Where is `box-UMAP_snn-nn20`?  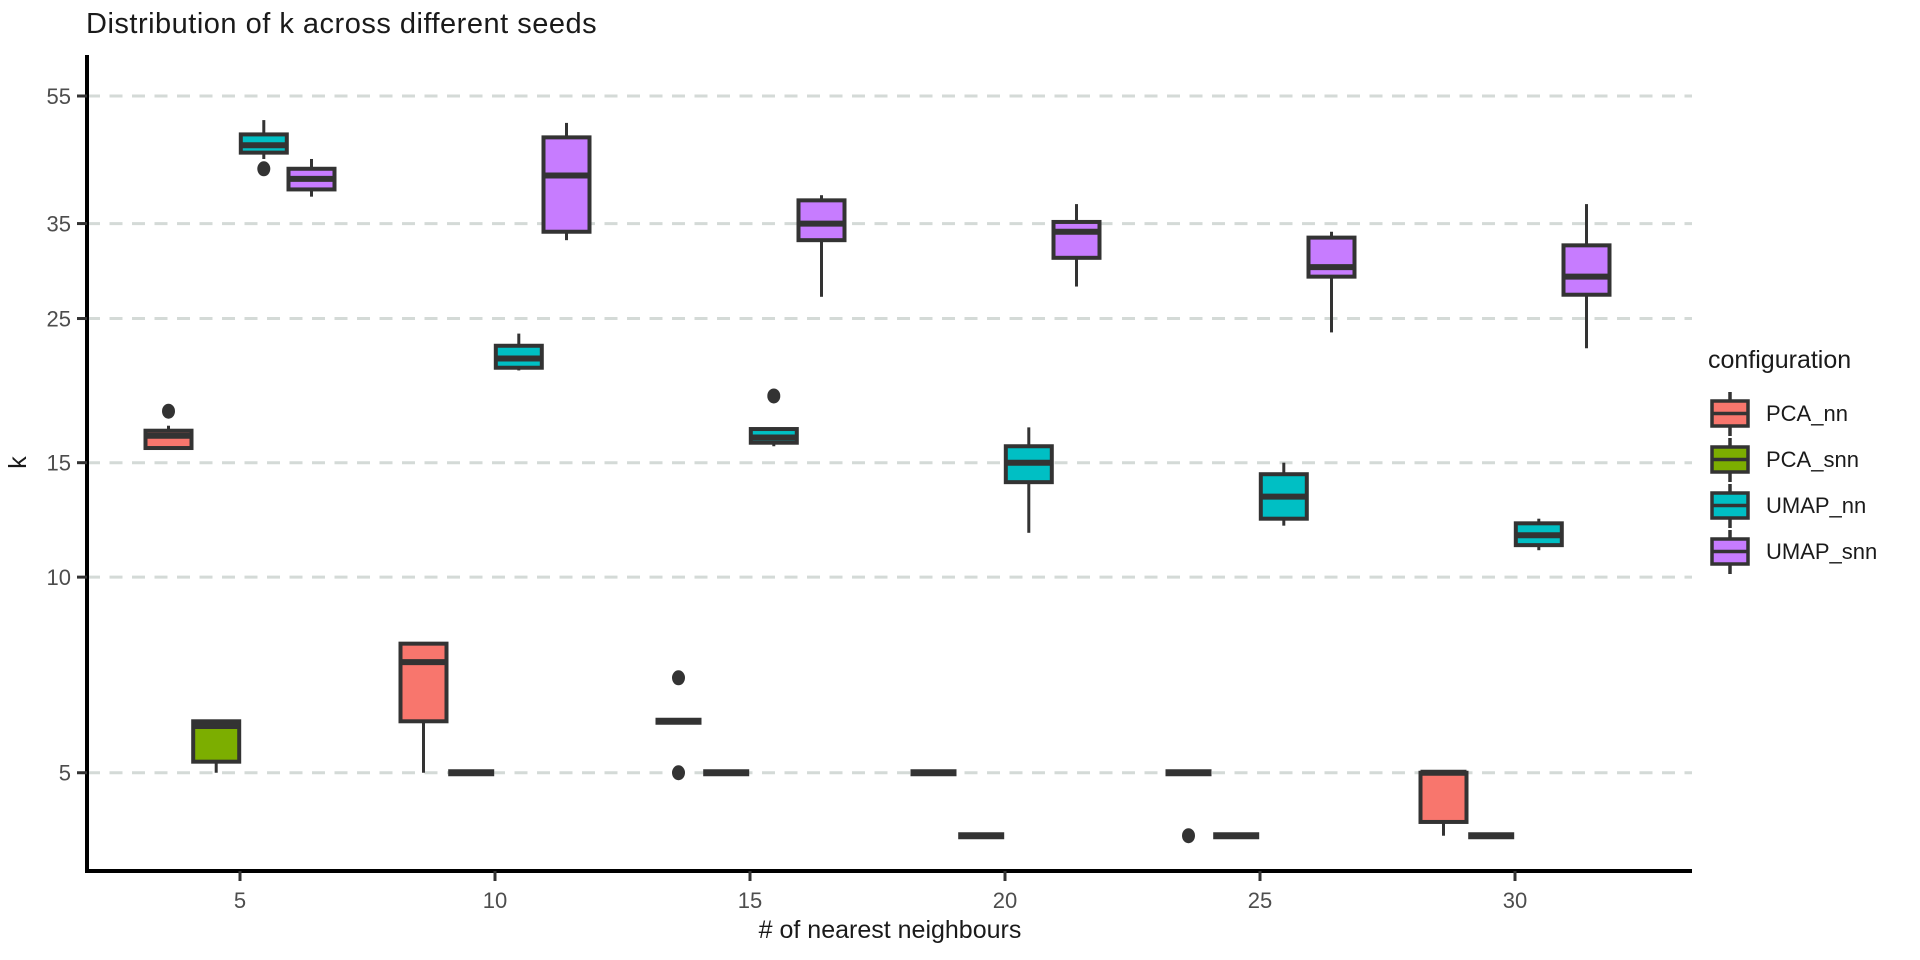 box-UMAP_snn-nn20 is located at coordinates (1076, 239).